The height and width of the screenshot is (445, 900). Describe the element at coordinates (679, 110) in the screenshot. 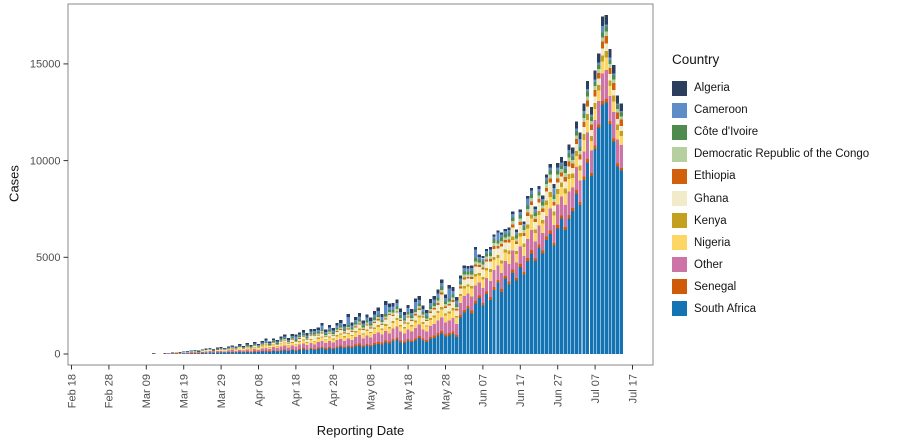

I see `legend-swatch` at that location.